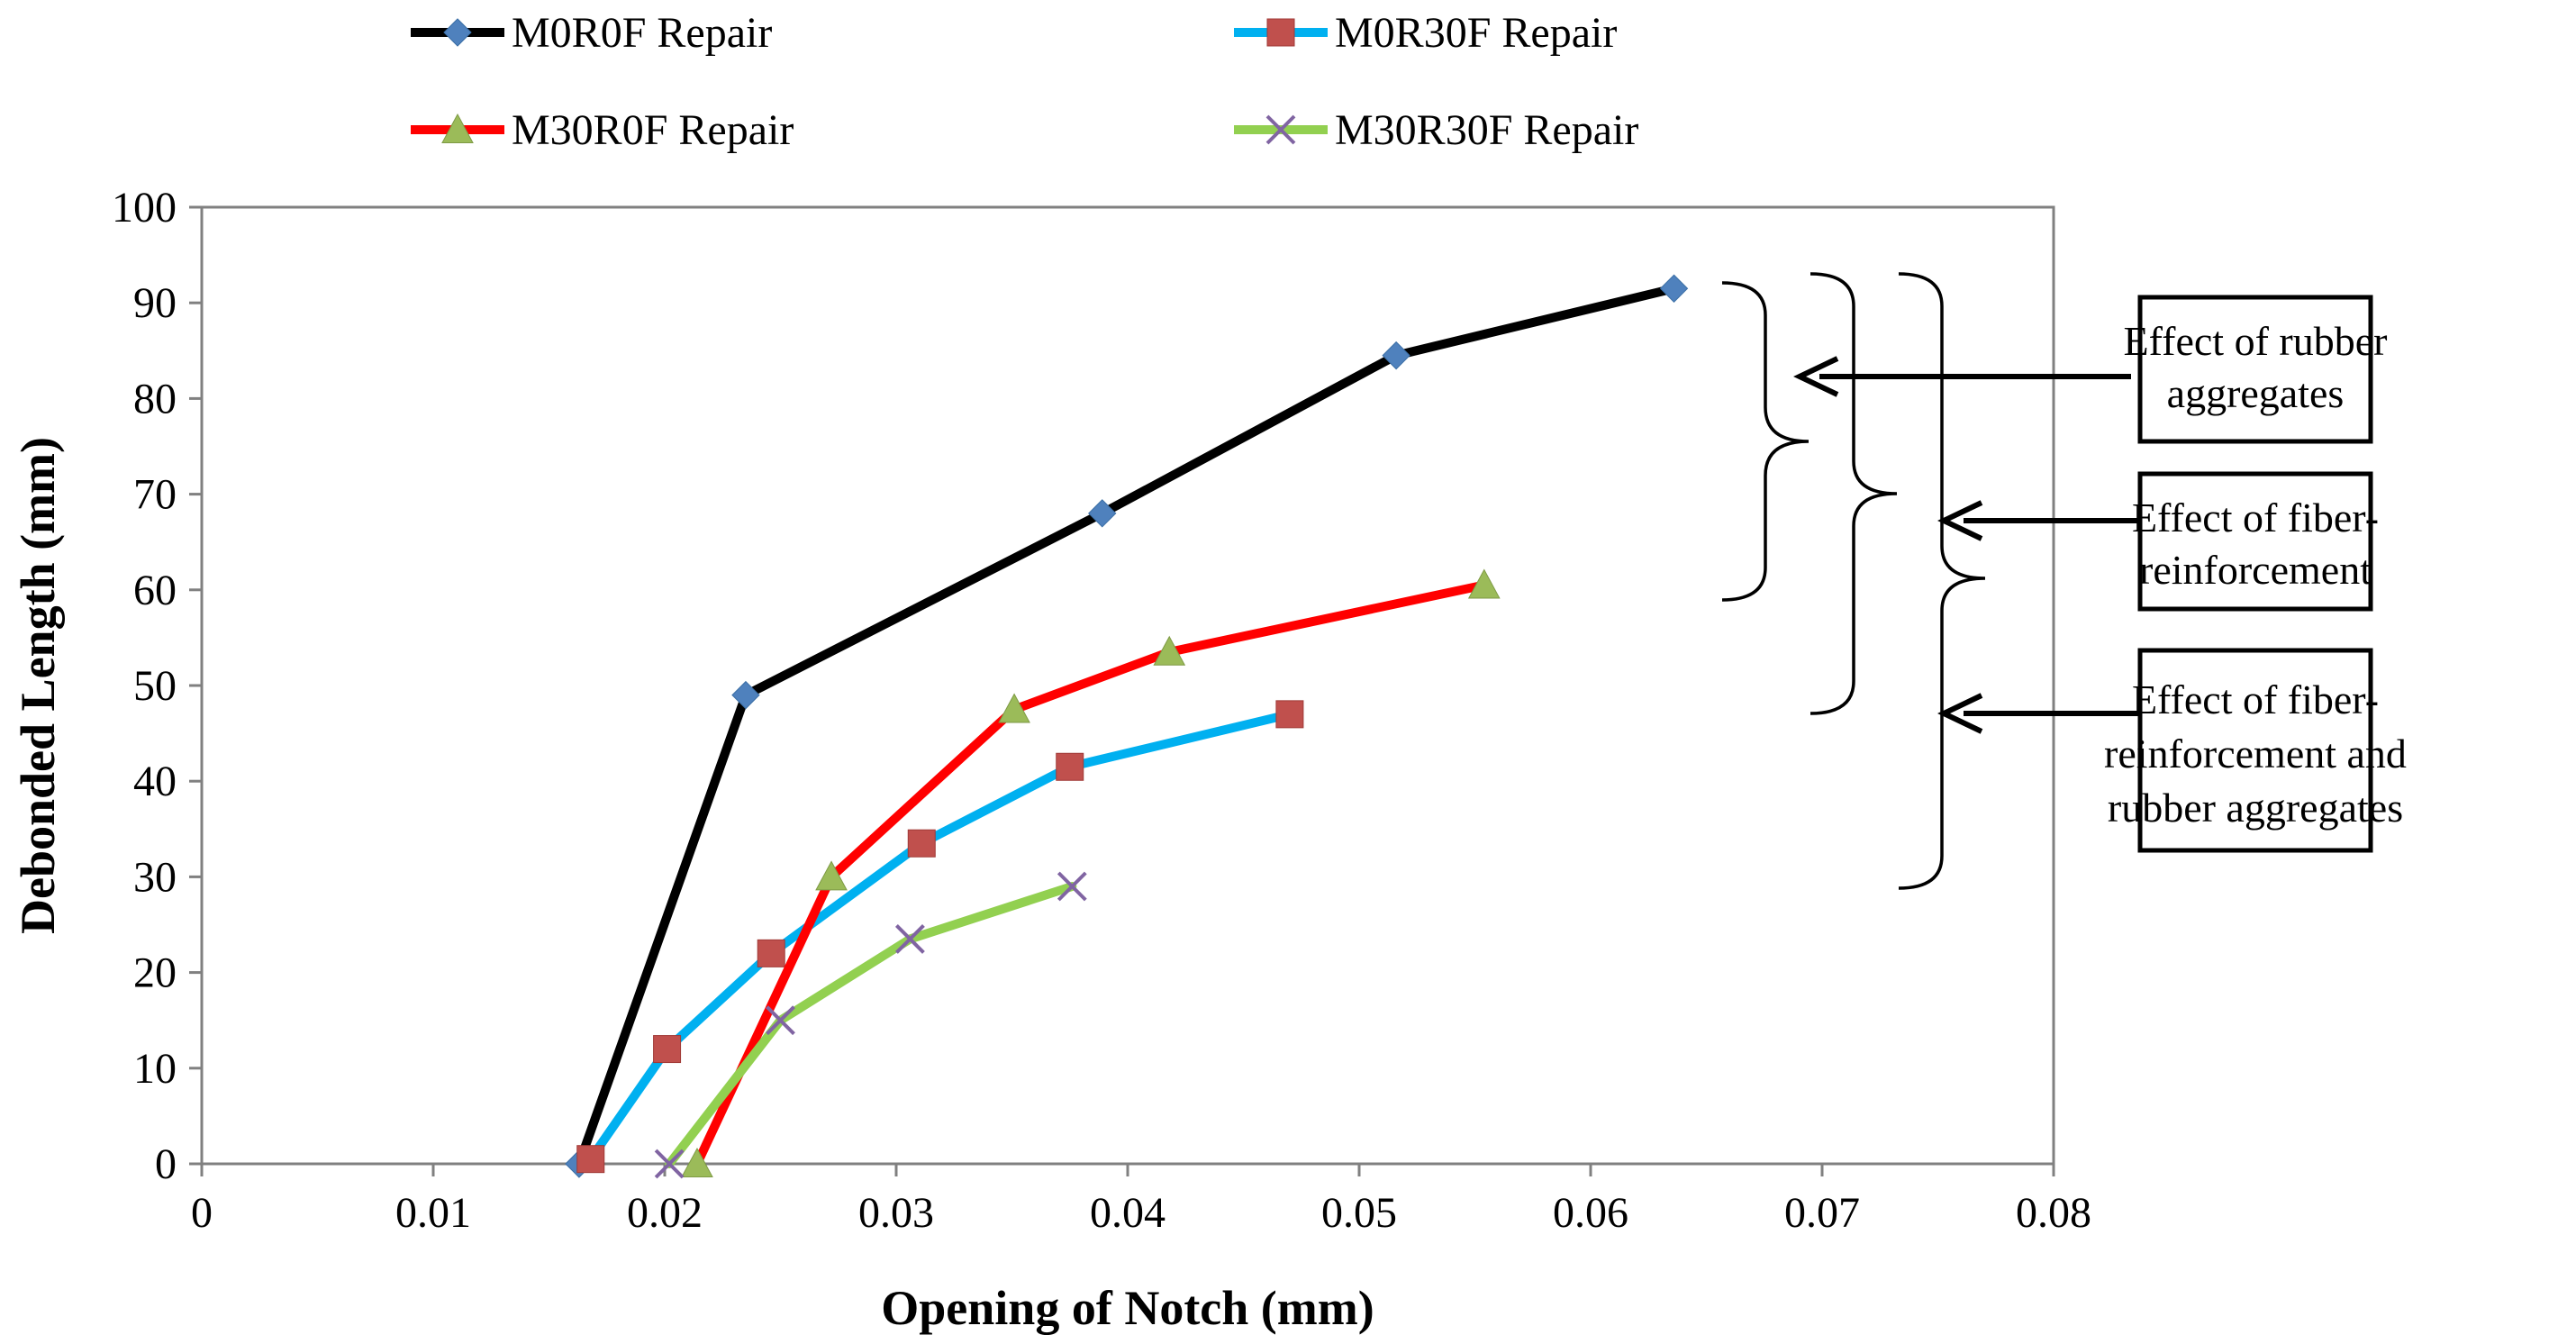 This screenshot has height=1344, width=2576. Describe the element at coordinates (2255, 754) in the screenshot. I see `annotation-both-line-2: reinforcement and` at that location.